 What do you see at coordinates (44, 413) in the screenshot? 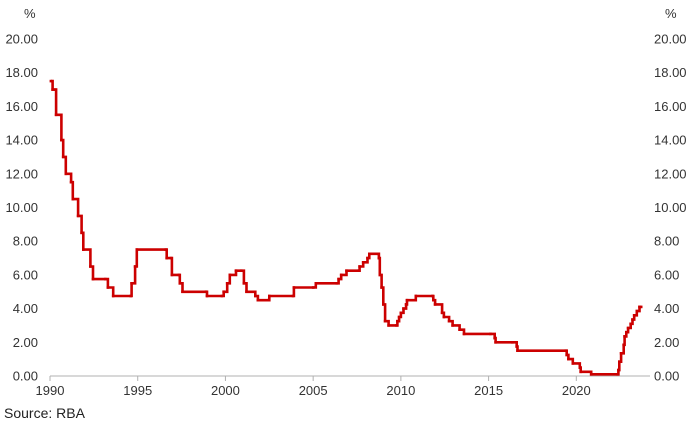
I see `source-note: Source: RBA` at bounding box center [44, 413].